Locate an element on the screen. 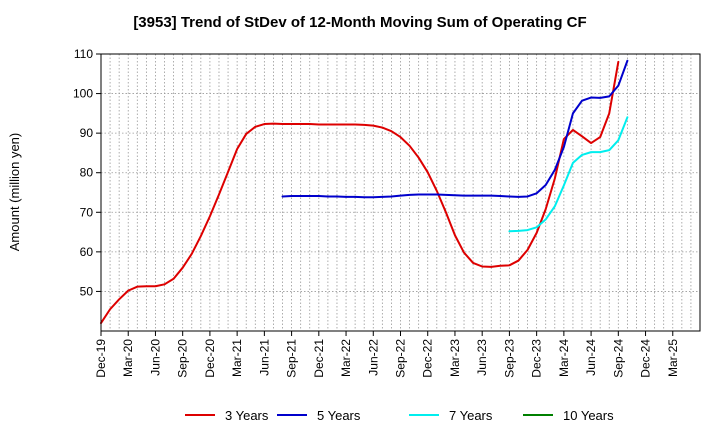 The width and height of the screenshot is (720, 440). y-tick-label: 60 is located at coordinates (87, 252).